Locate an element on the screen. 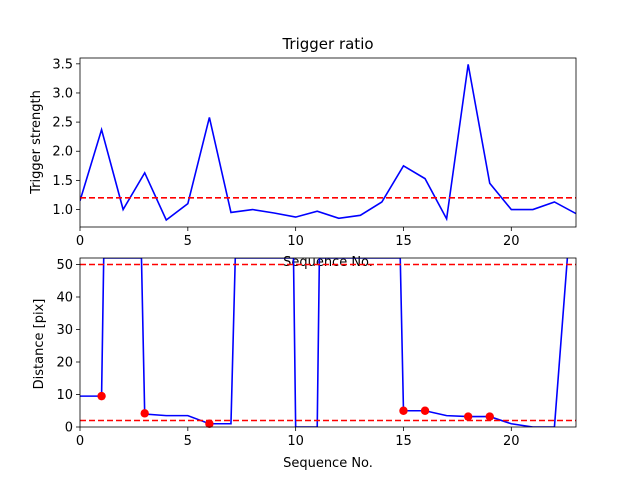 Image resolution: width=640 pixels, height=484 pixels. y-axis-label: Distance [pix] is located at coordinates (39, 344).